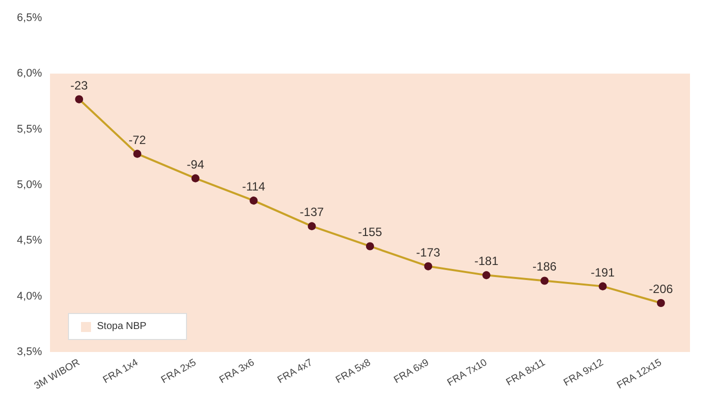 The width and height of the screenshot is (710, 414). Describe the element at coordinates (29, 352) in the screenshot. I see `y-tick-label: 3,5%` at that location.